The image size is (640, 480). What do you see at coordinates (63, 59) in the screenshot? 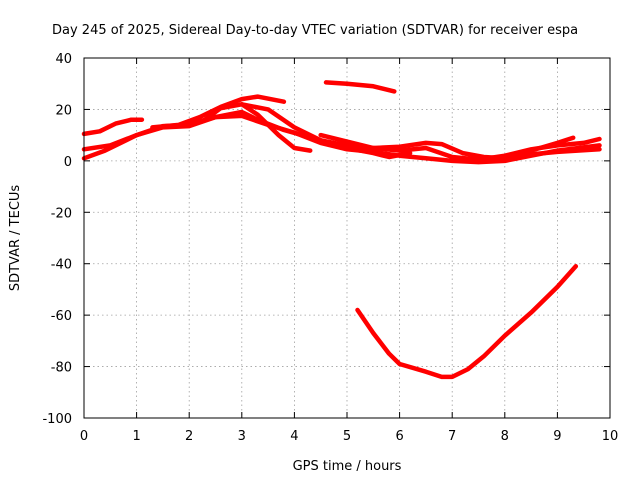
I see `y-tick-label: 40` at bounding box center [63, 59].